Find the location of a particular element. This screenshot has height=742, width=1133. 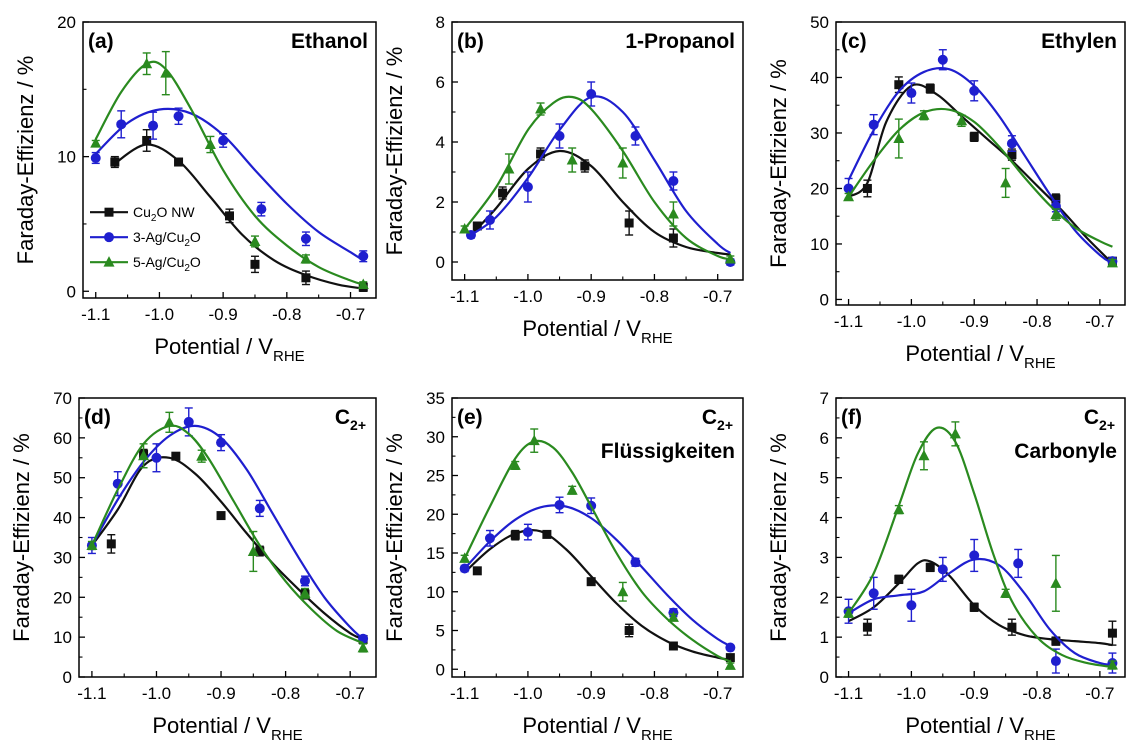

y-tick-label: 8 is located at coordinates (440, 22).